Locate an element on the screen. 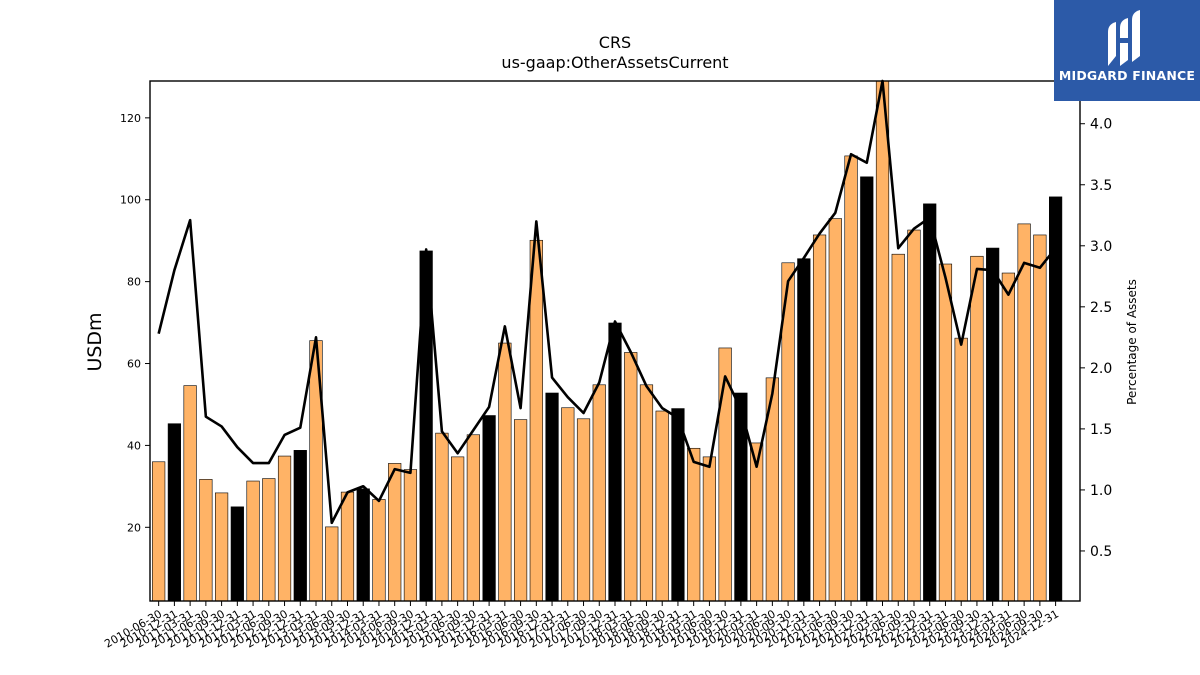  chart-subtitle: us-gaap:OtherAssetsCurrent is located at coordinates (614, 62).